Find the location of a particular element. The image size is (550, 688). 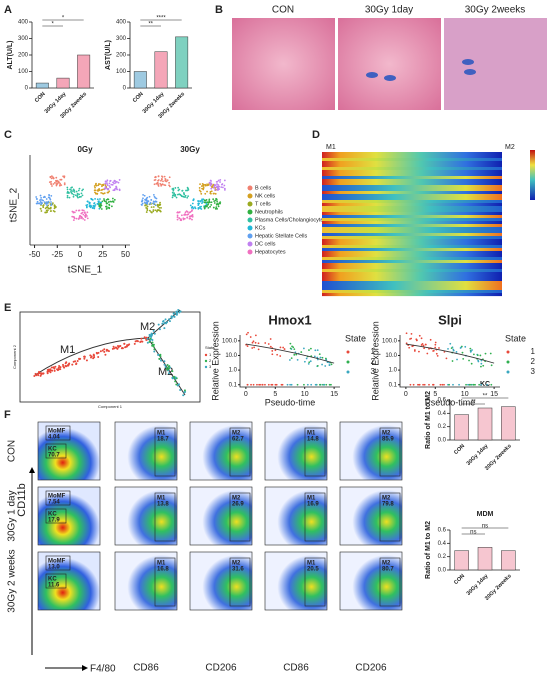

row-label: CON is located at coordinates (12, 451).